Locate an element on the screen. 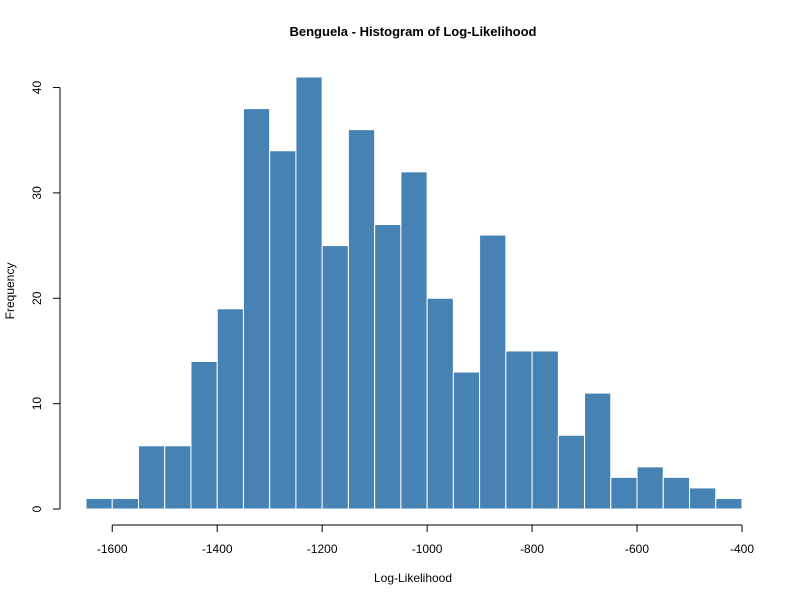 The width and height of the screenshot is (800, 600). x-axis-label: Log-Likelihood is located at coordinates (413, 578).